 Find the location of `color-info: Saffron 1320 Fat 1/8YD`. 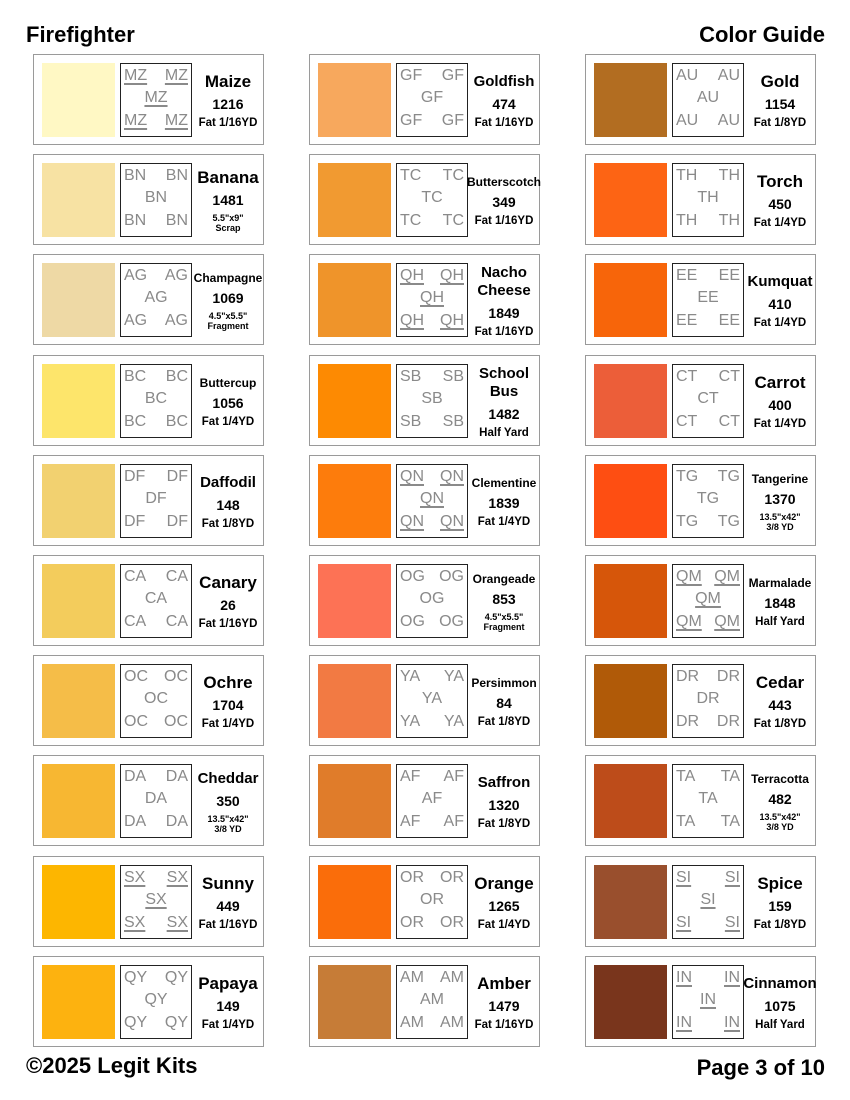

color-info: Saffron 1320 Fat 1/8YD is located at coordinates (504, 802).